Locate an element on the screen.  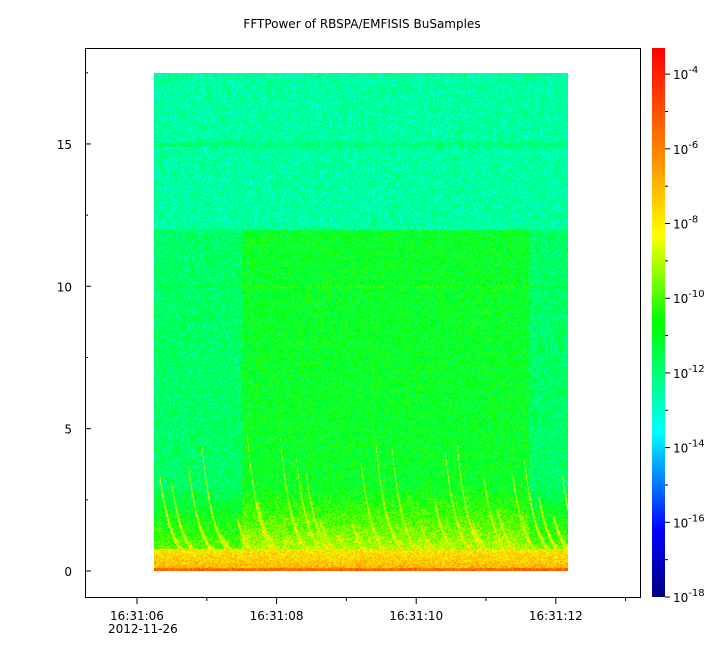
x-date-label: 2012-11-26 is located at coordinates (143, 629).